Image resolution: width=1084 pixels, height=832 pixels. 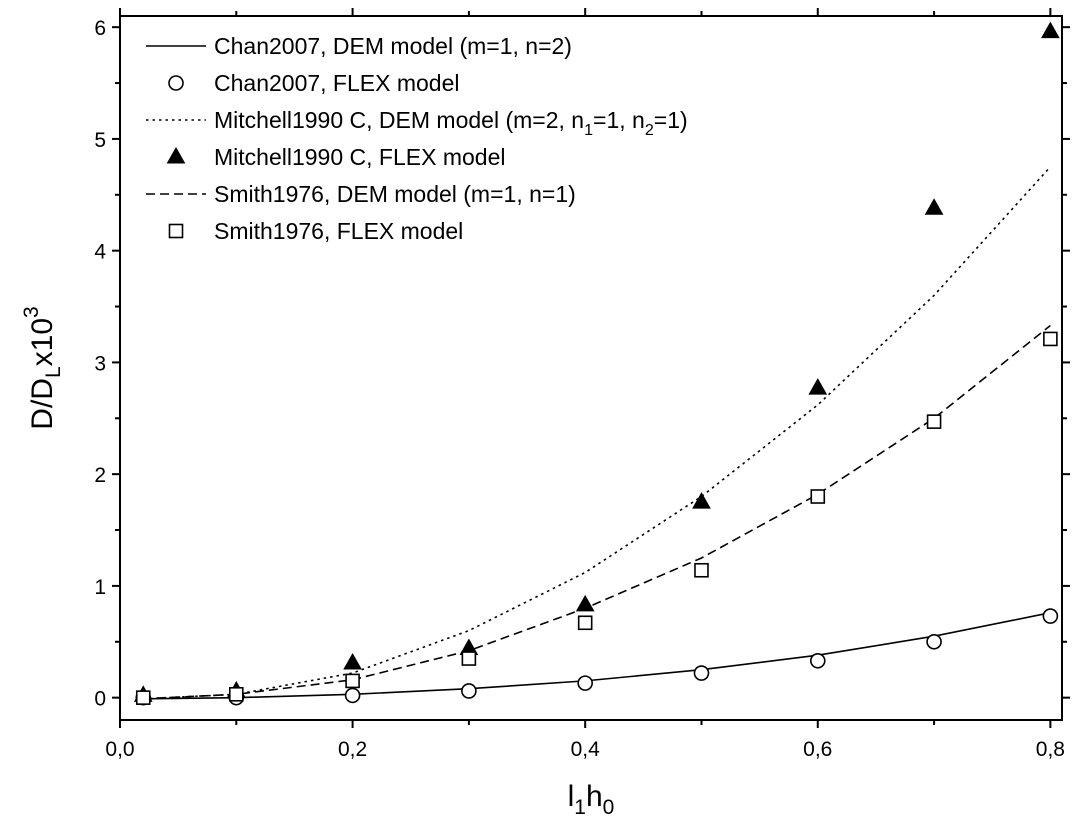 What do you see at coordinates (338, 231) in the screenshot?
I see `legend-label-5: Smith1976, FLEX model` at bounding box center [338, 231].